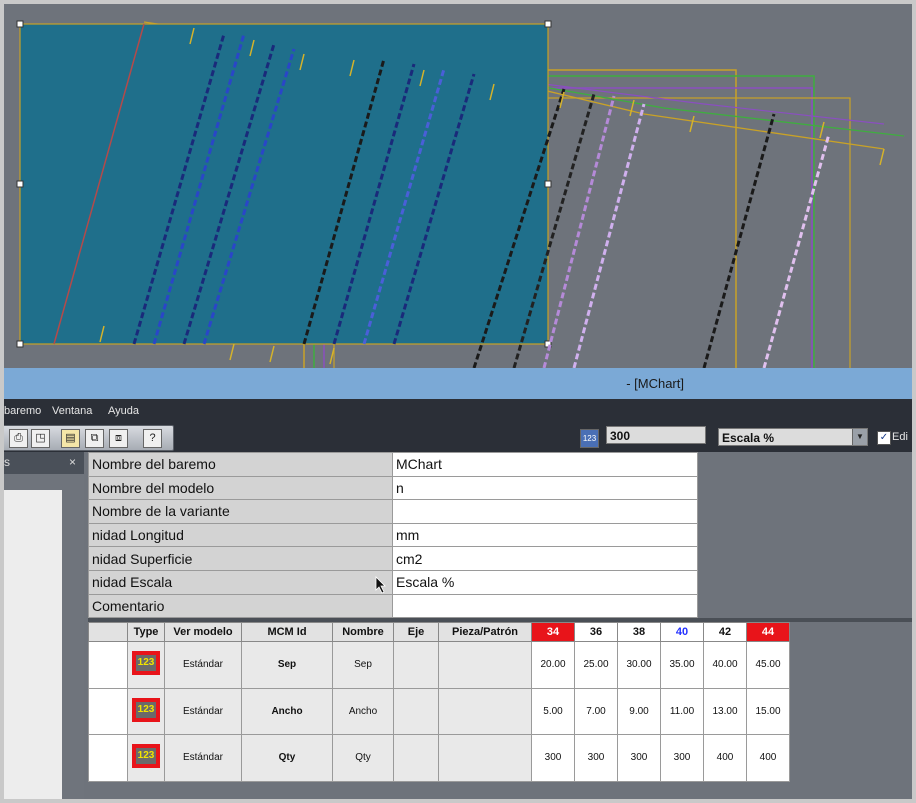  Describe the element at coordinates (748, 438) in the screenshot. I see `scale-type-value: Escala %` at that location.